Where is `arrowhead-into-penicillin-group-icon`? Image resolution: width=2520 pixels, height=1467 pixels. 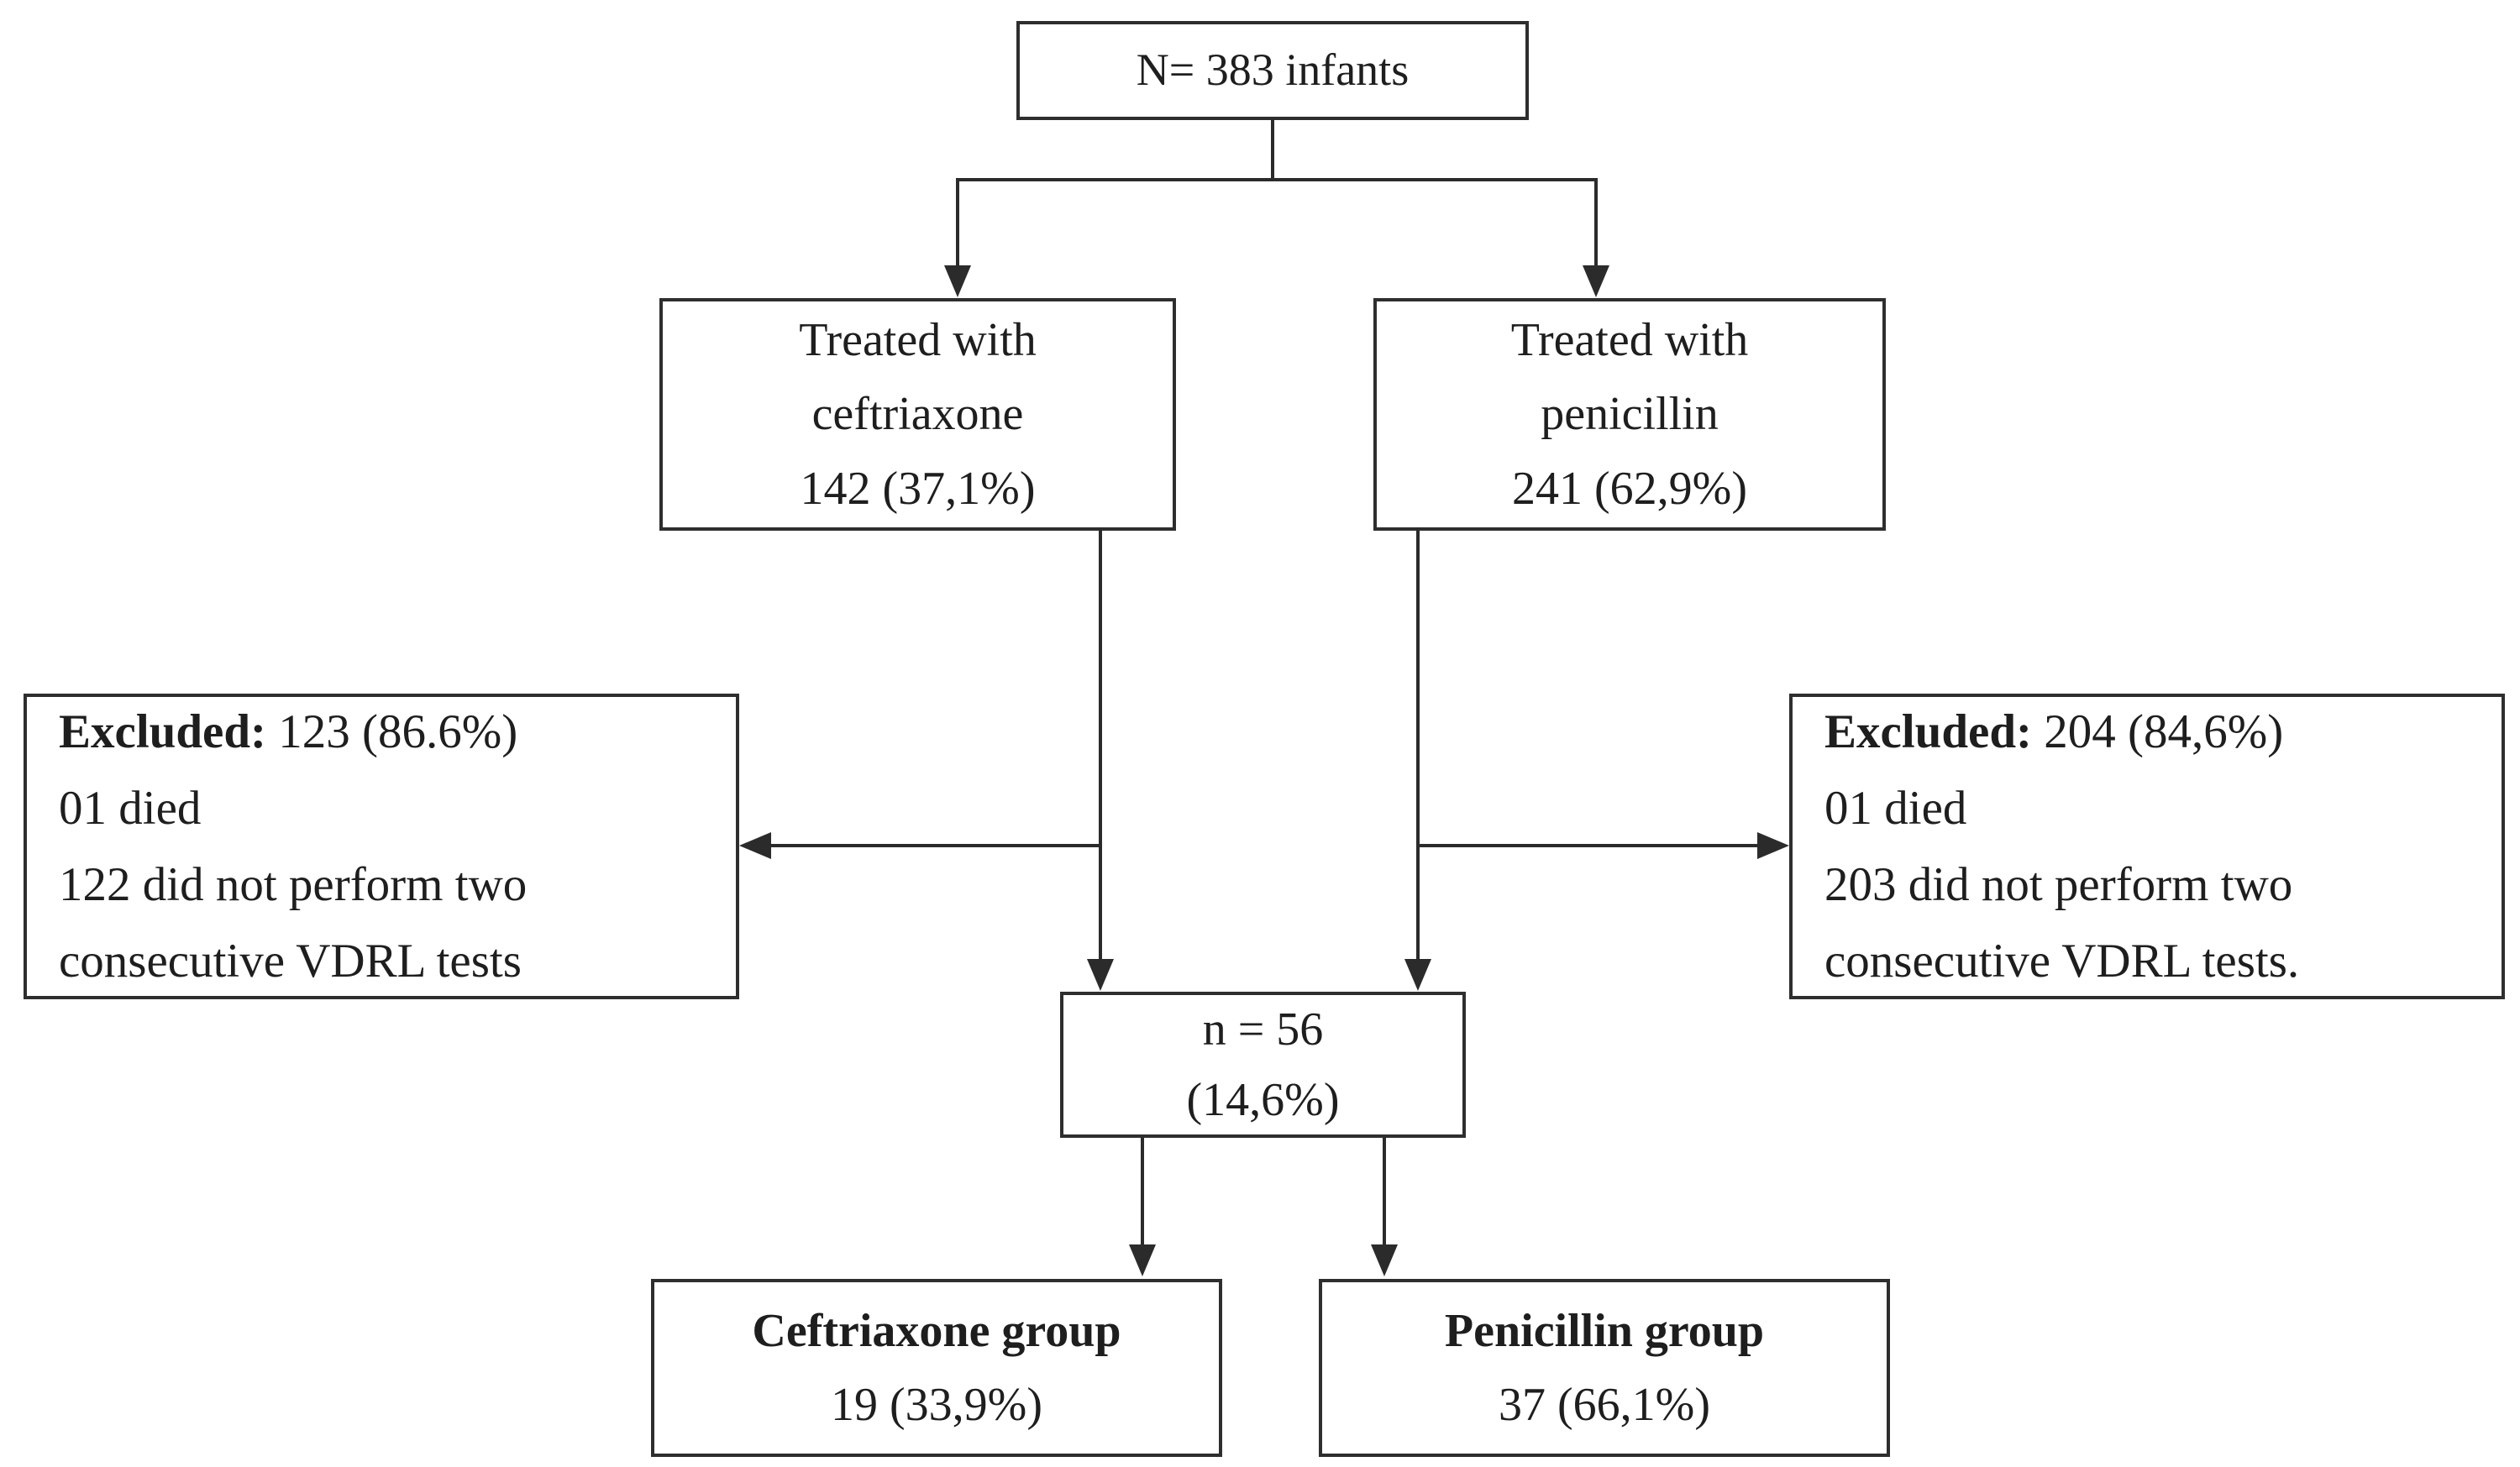
arrowhead-into-penicillin-group-icon is located at coordinates (1384, 1260).